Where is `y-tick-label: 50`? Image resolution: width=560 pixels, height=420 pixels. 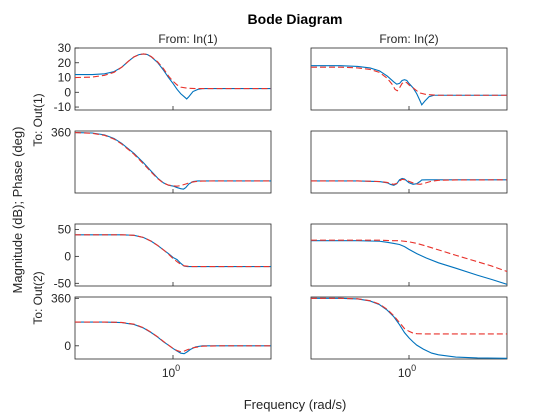
y-tick-label: 50 is located at coordinates (65, 229).